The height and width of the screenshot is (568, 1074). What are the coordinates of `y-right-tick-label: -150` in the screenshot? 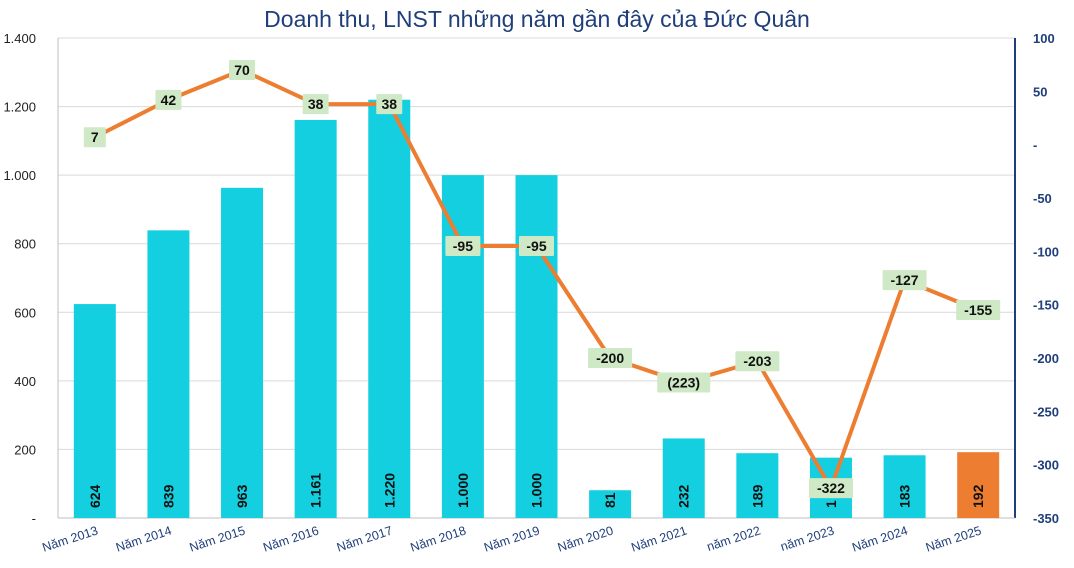 It's located at (1046, 305).